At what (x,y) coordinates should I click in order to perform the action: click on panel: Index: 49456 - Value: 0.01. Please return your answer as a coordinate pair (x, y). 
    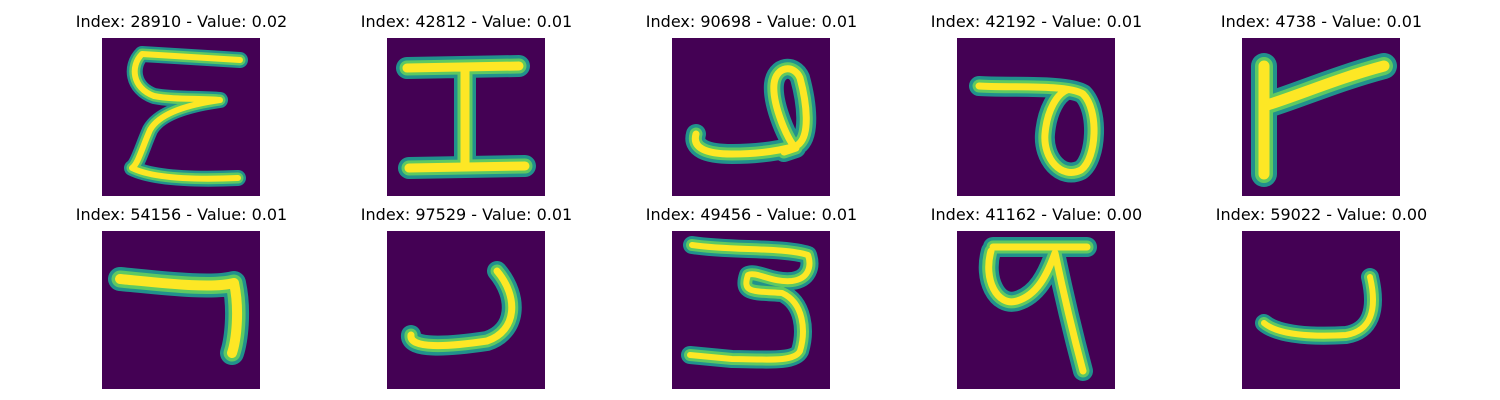
    Looking at the image, I should click on (751, 297).